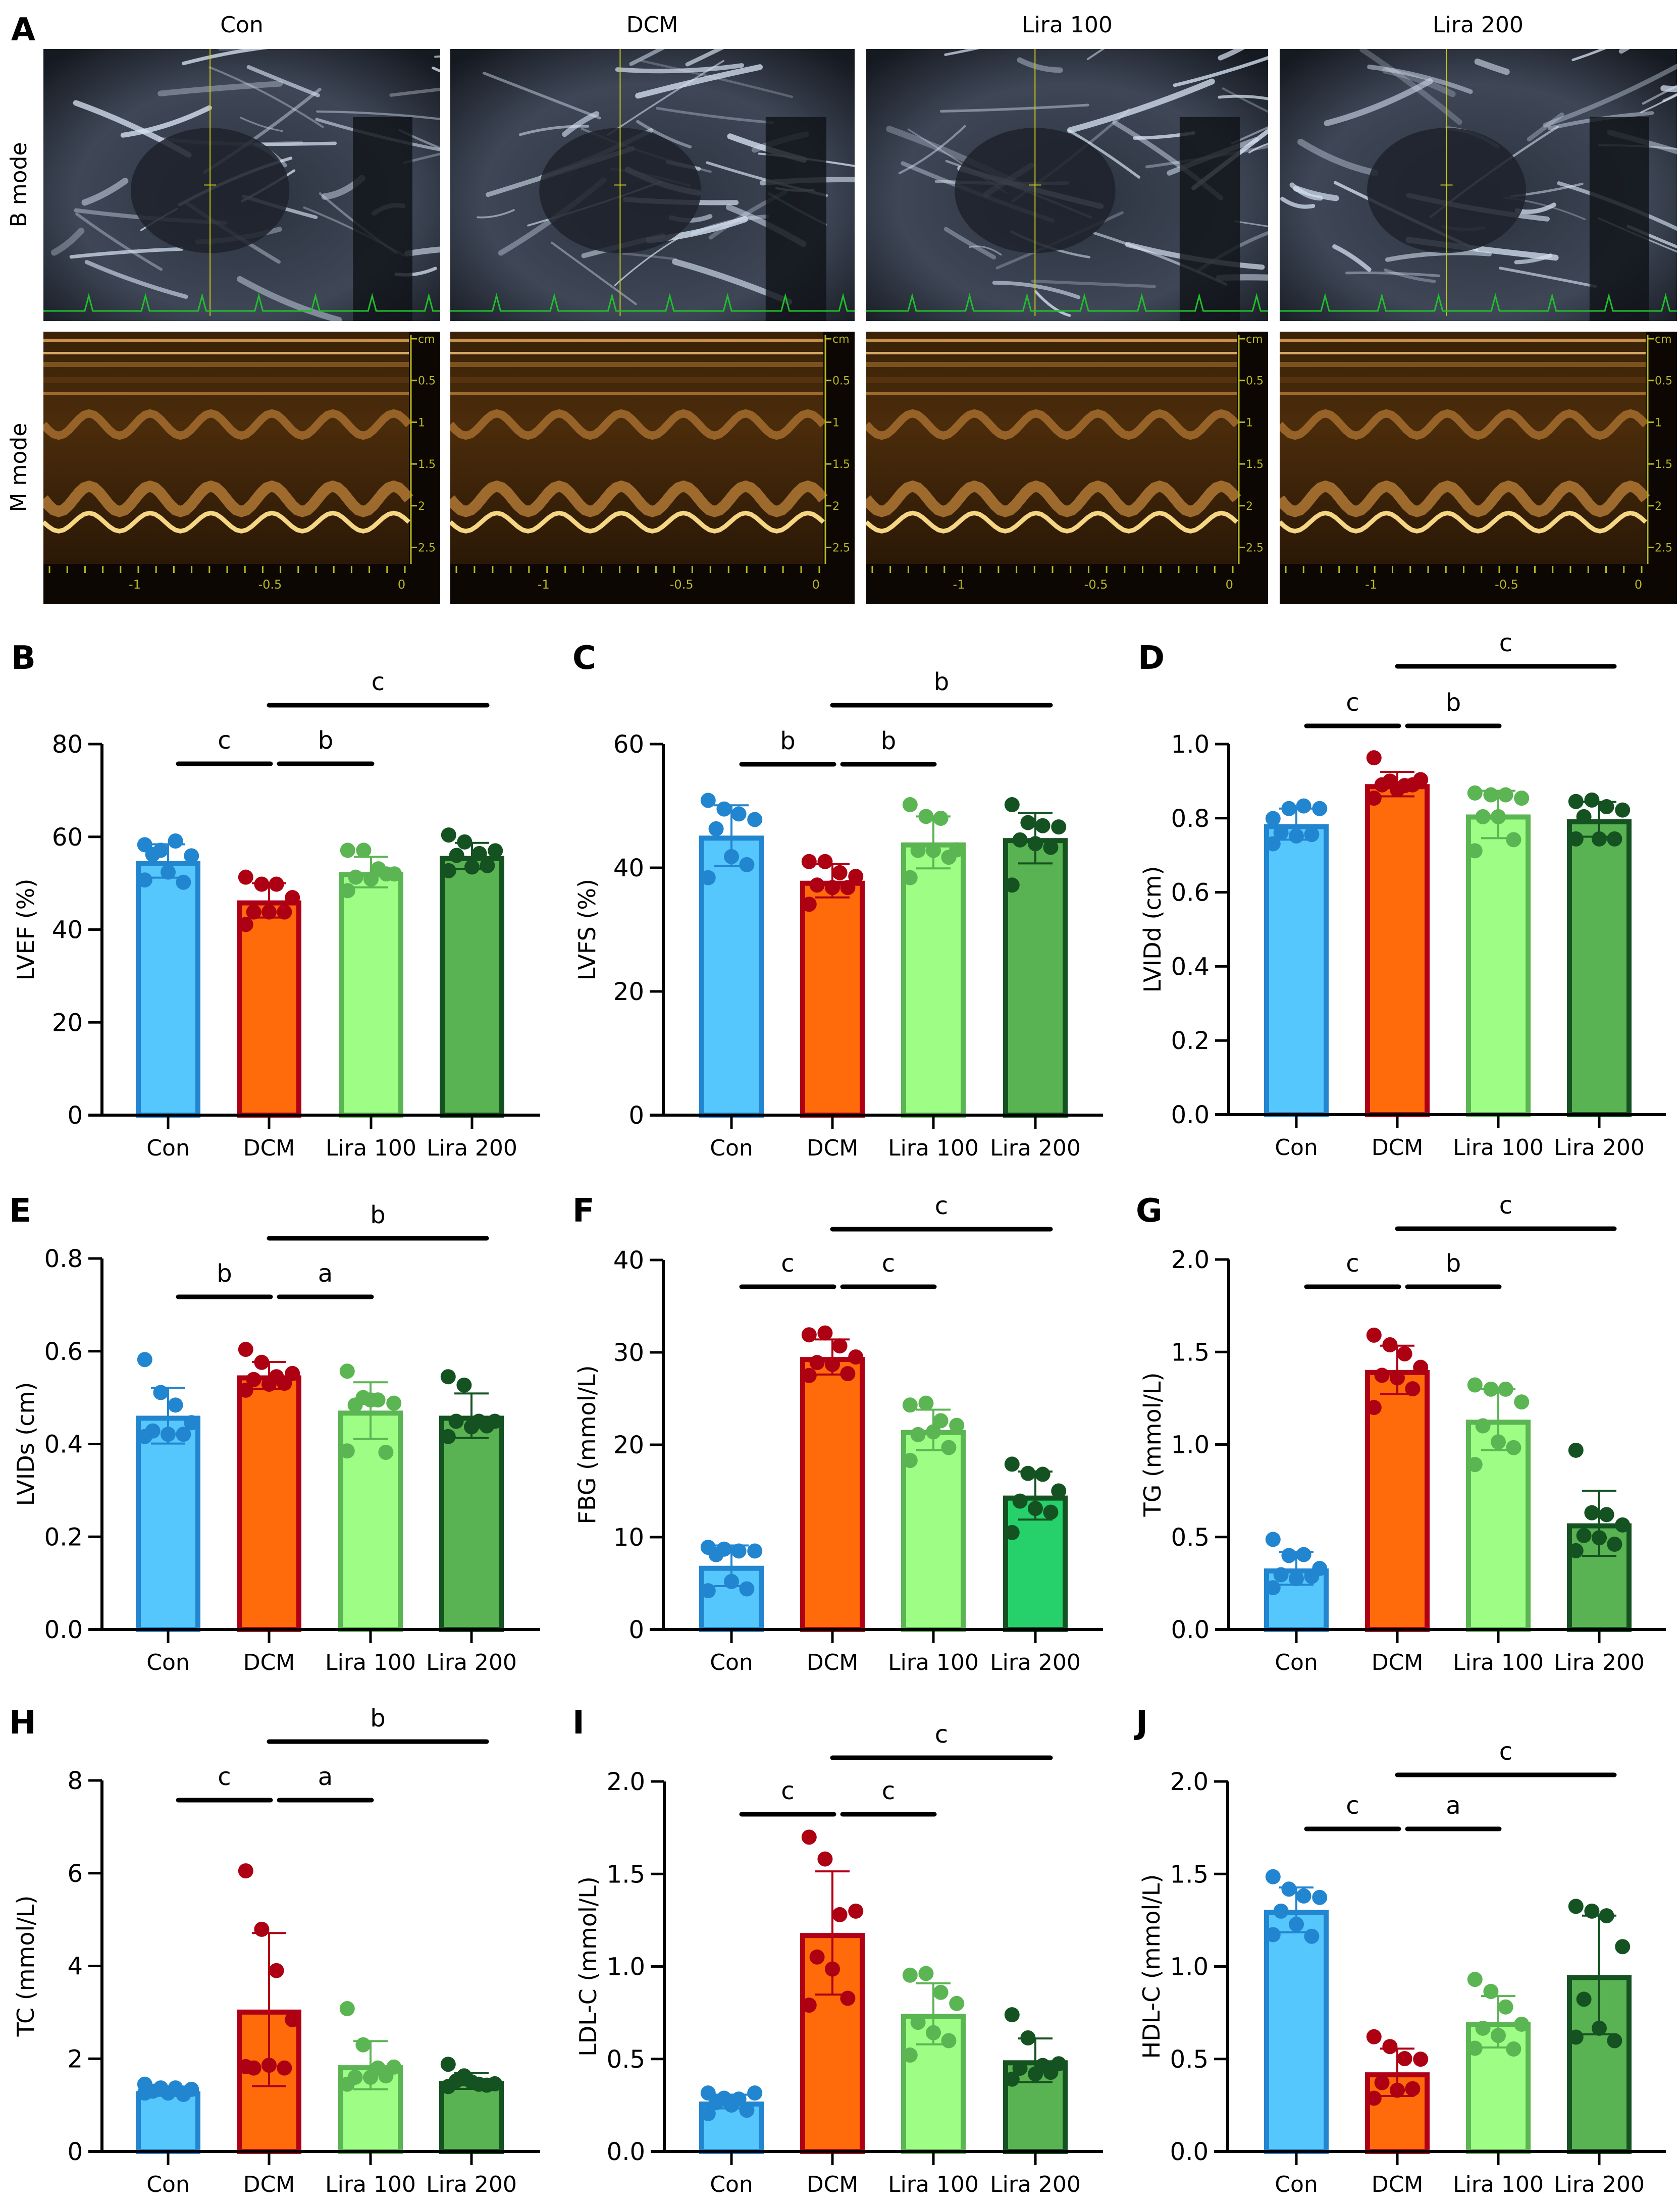  I want to click on panel-letter-f: F, so click(583, 1211).